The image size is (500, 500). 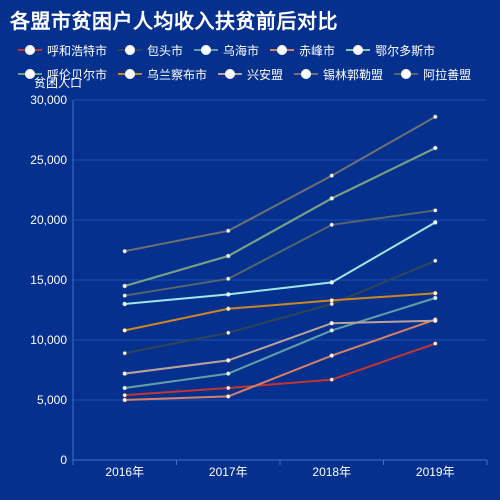 I want to click on legend-item: 乌兰察布市, so click(x=162, y=74).